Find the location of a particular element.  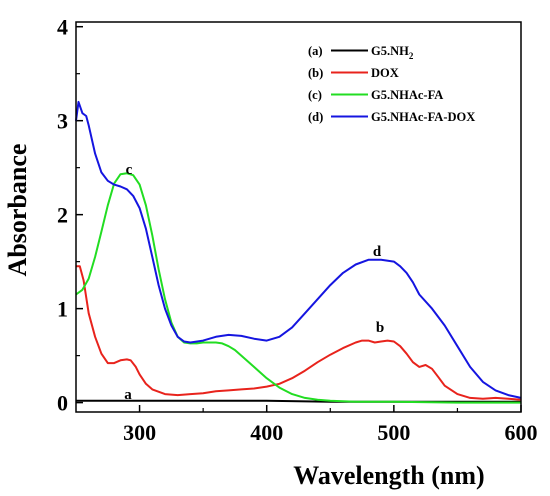

x-axis-title: Wavelength (nm) is located at coordinates (388, 475).